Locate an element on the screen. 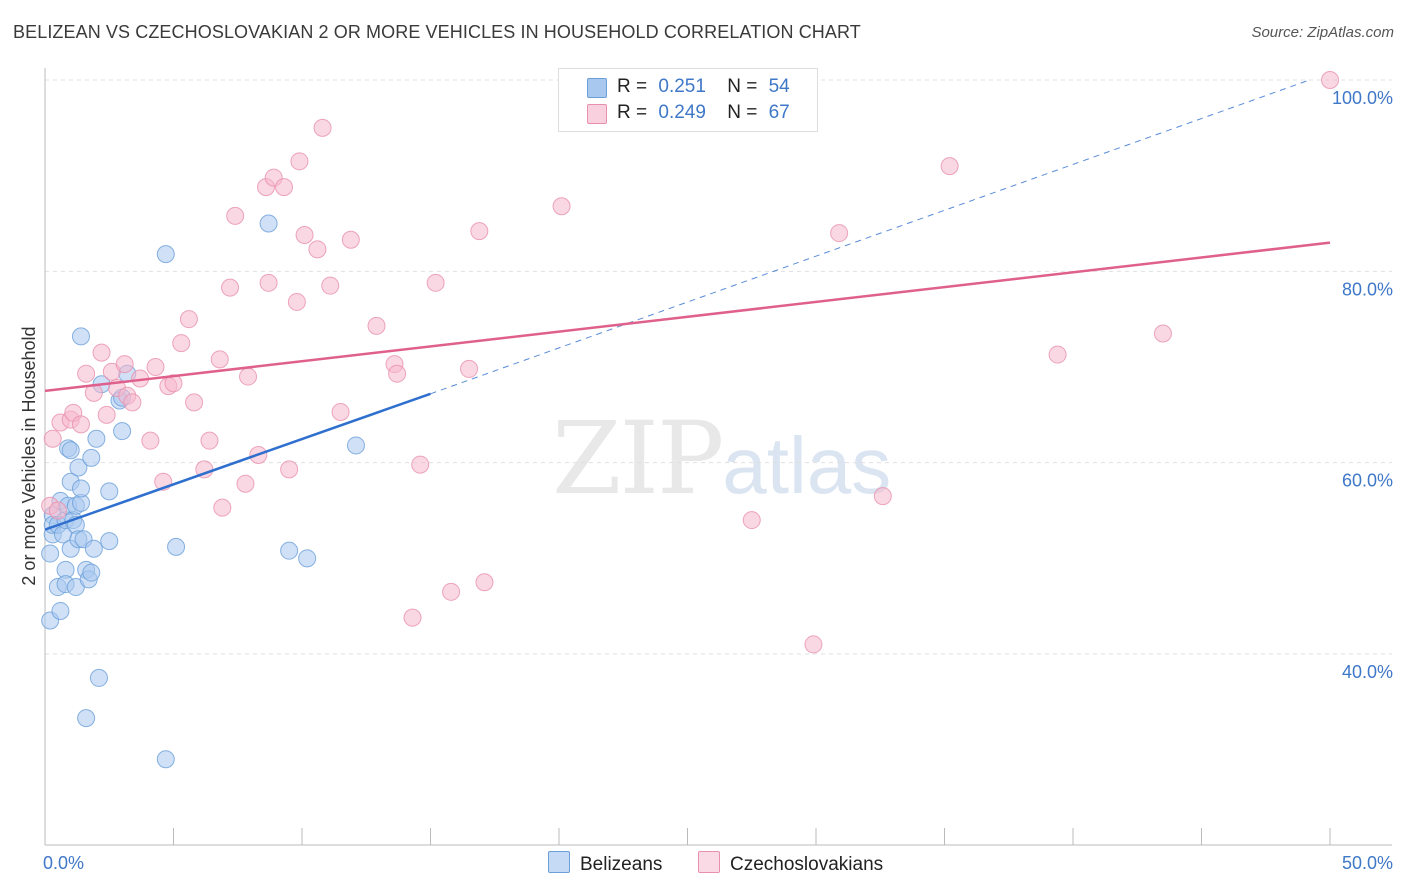  watermark-atlas: atlas is located at coordinates (807, 465).